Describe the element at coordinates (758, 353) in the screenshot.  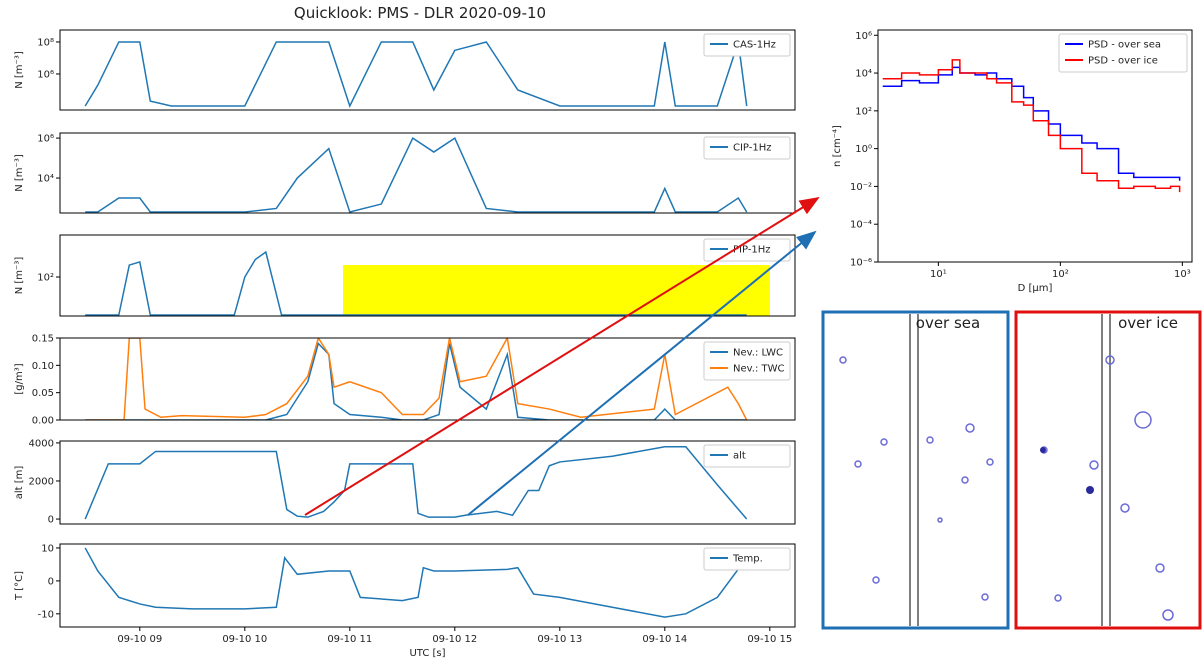
I see `legend-label: Nev.: LWC` at that location.